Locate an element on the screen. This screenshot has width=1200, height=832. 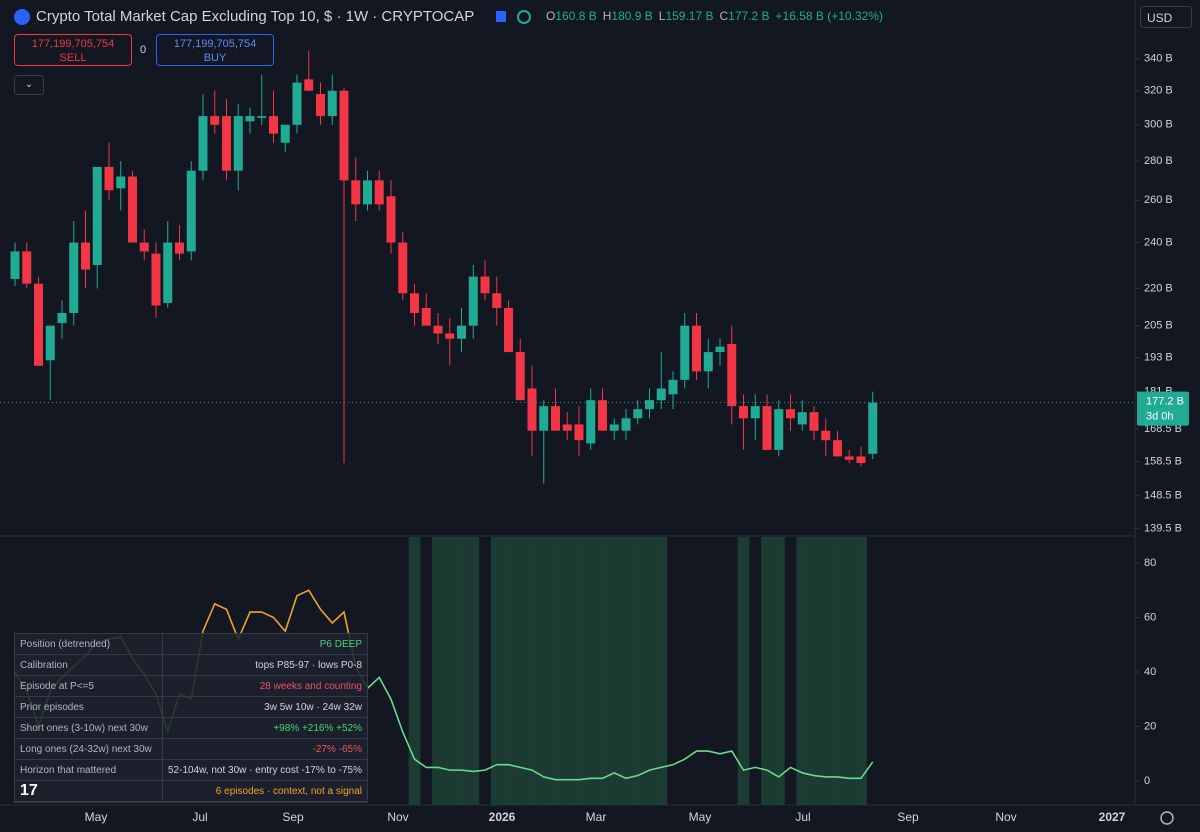
flag is located at coordinates (501, 16).